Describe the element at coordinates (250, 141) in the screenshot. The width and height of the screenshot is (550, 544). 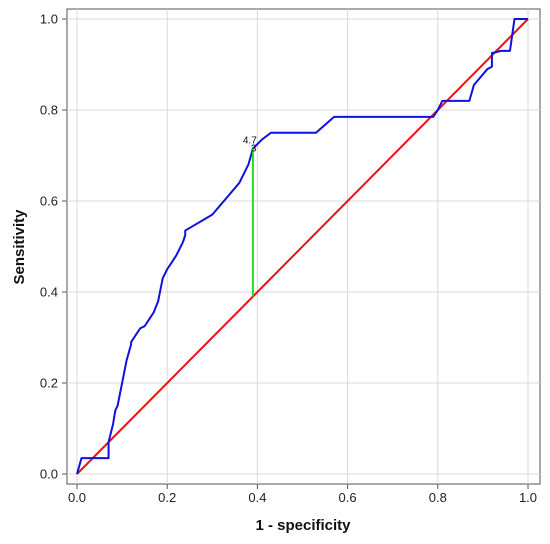
I see `cutoff-annotation-value: 4.7` at that location.